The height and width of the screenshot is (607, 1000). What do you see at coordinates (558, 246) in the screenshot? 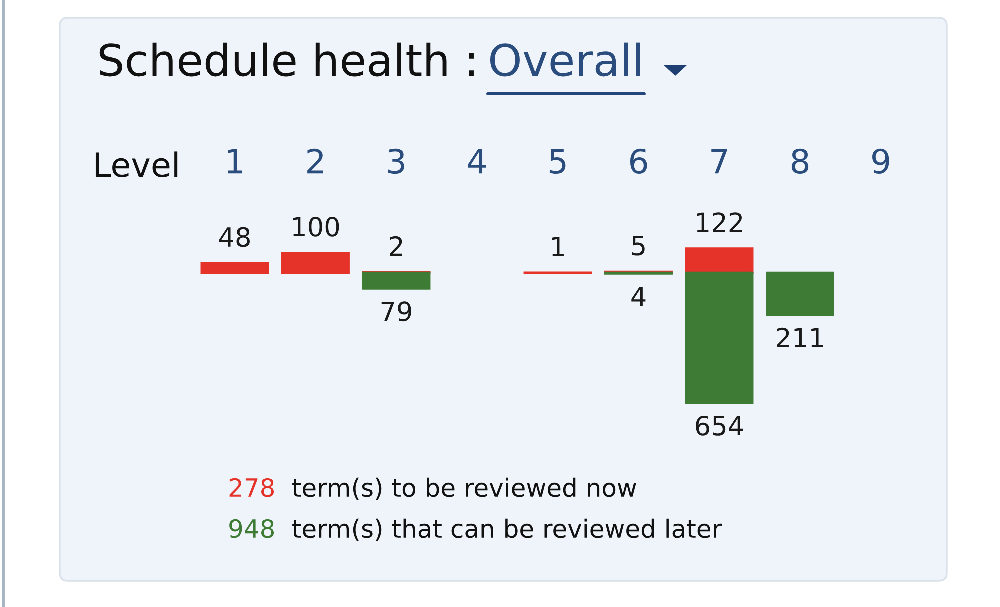
I see `data-label: 1` at bounding box center [558, 246].